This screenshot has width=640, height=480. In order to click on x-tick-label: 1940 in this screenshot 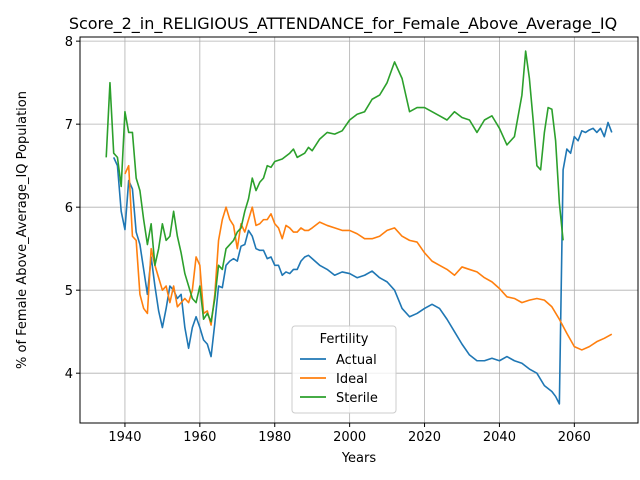, I will do `click(124, 437)`.